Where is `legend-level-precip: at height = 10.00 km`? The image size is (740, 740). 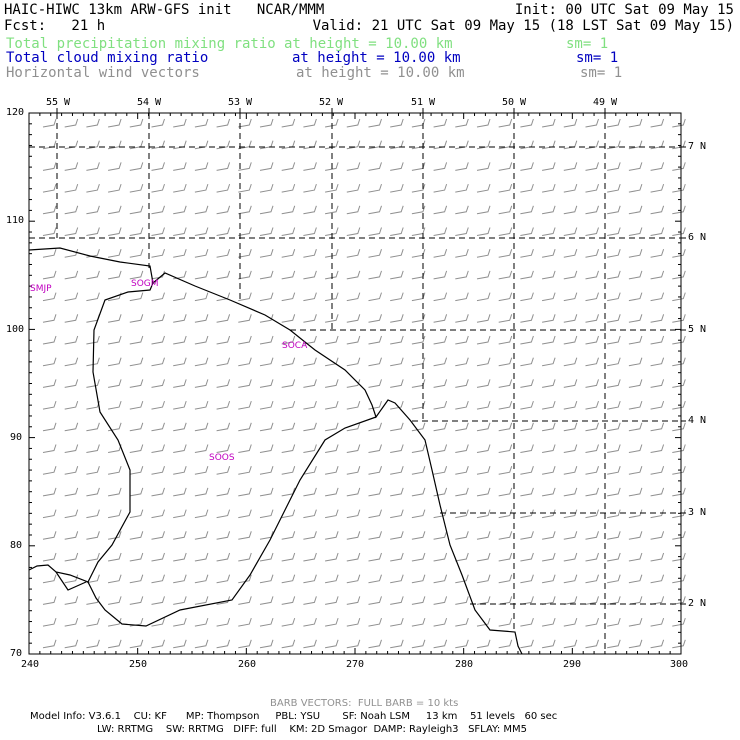
legend-level-precip: at height = 10.00 km is located at coordinates (368, 44).